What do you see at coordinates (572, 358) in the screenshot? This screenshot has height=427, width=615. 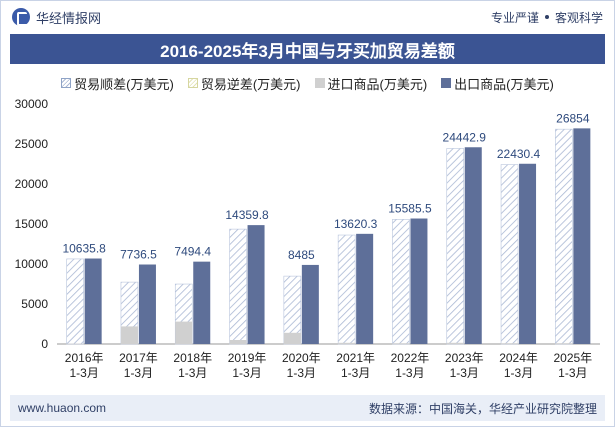 I see `x-tick-label: 2025年` at bounding box center [572, 358].